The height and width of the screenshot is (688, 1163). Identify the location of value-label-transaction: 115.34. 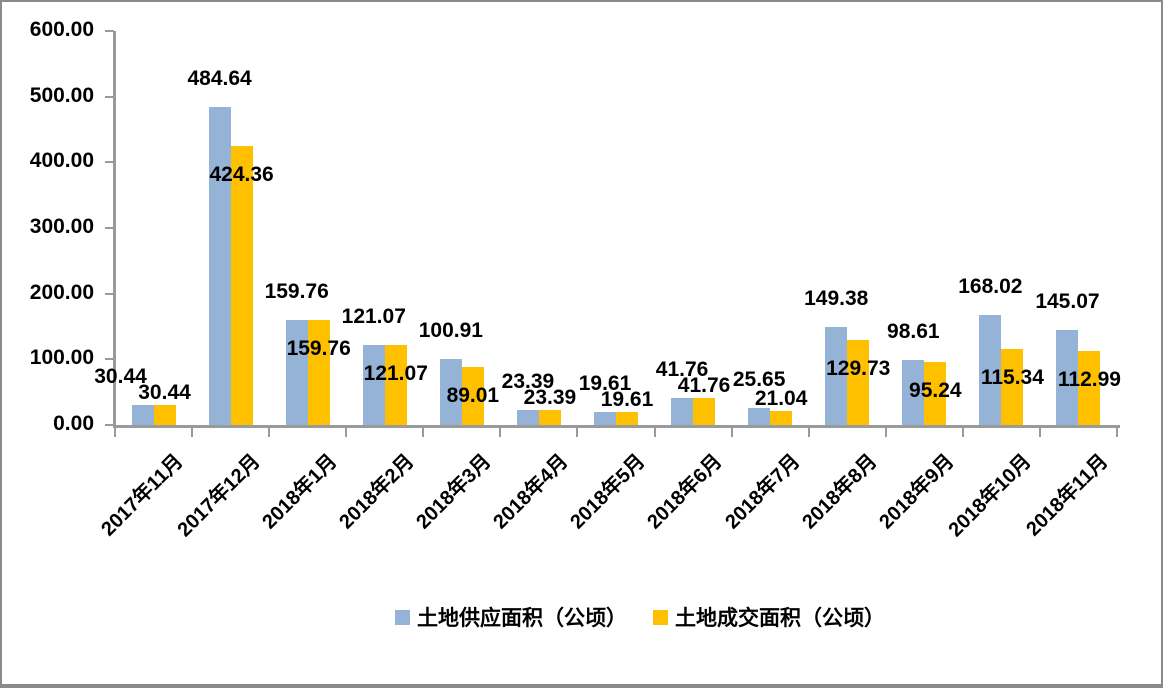
(1012, 378).